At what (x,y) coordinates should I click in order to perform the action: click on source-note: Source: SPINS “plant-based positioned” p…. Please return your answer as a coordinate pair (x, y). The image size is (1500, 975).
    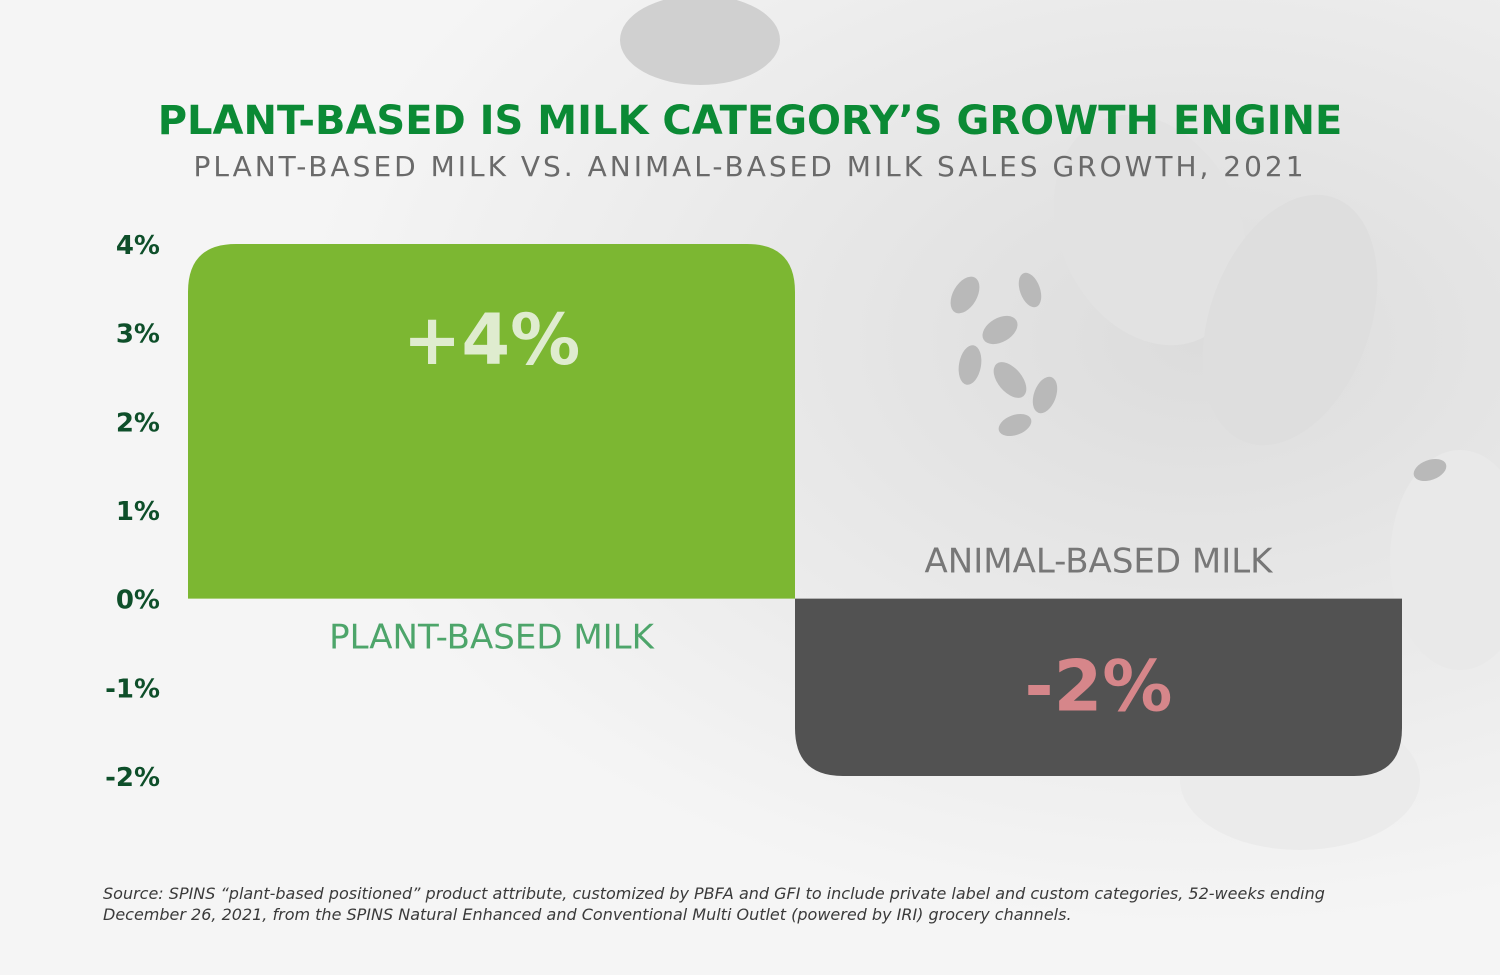
    Looking at the image, I should click on (714, 904).